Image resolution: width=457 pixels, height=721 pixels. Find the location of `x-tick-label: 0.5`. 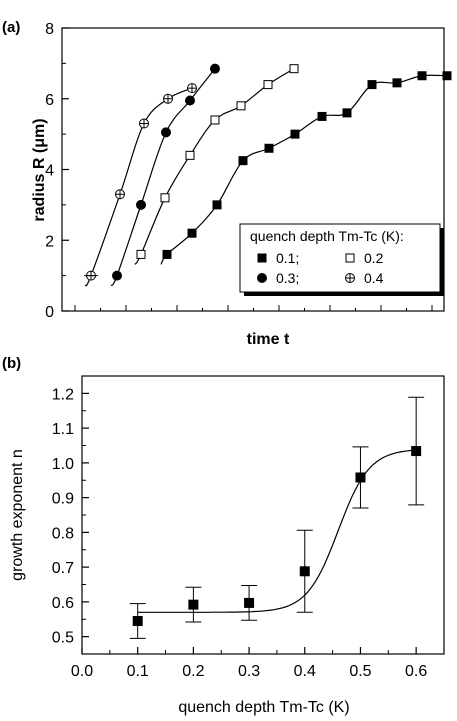

x-tick-label: 0.5 is located at coordinates (360, 671).